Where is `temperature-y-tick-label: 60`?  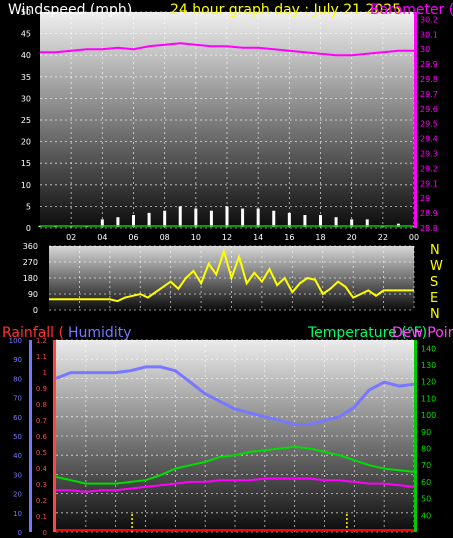
temperature-y-tick-label: 60 is located at coordinates (426, 482).